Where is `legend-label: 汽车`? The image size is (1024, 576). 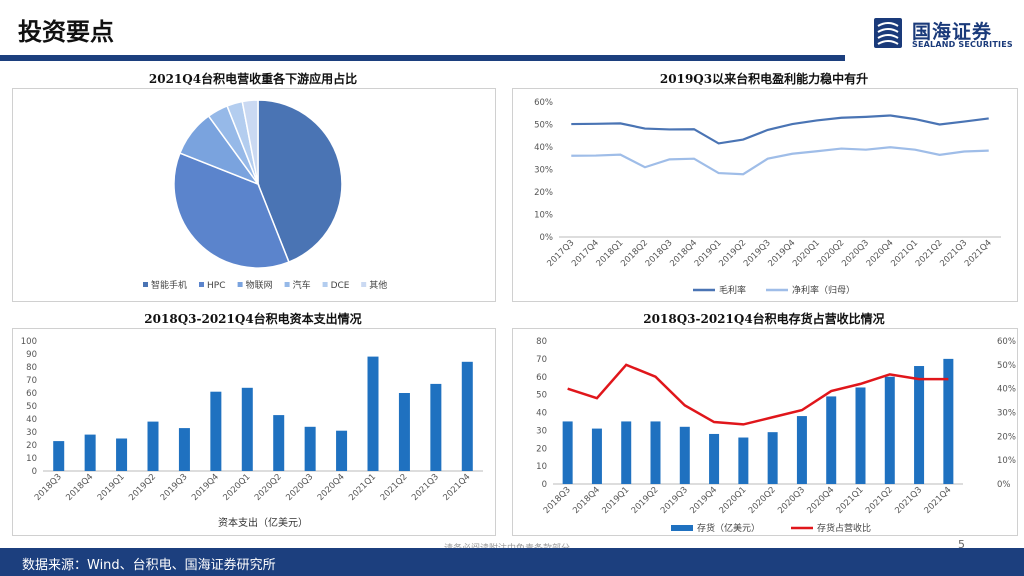
legend-label: 汽车 is located at coordinates (302, 285).